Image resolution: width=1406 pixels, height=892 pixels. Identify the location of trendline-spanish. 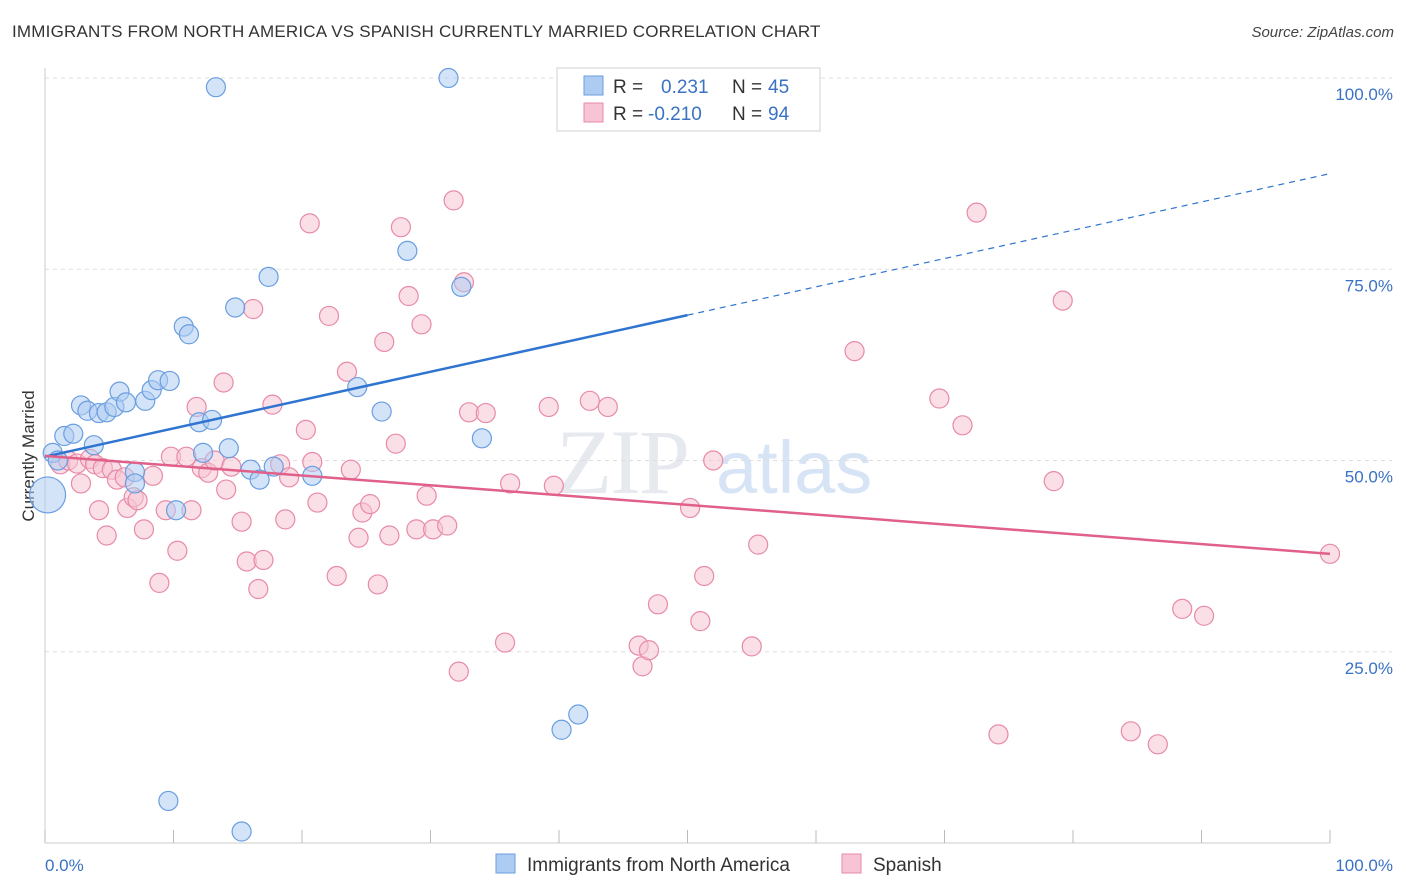
(687, 505).